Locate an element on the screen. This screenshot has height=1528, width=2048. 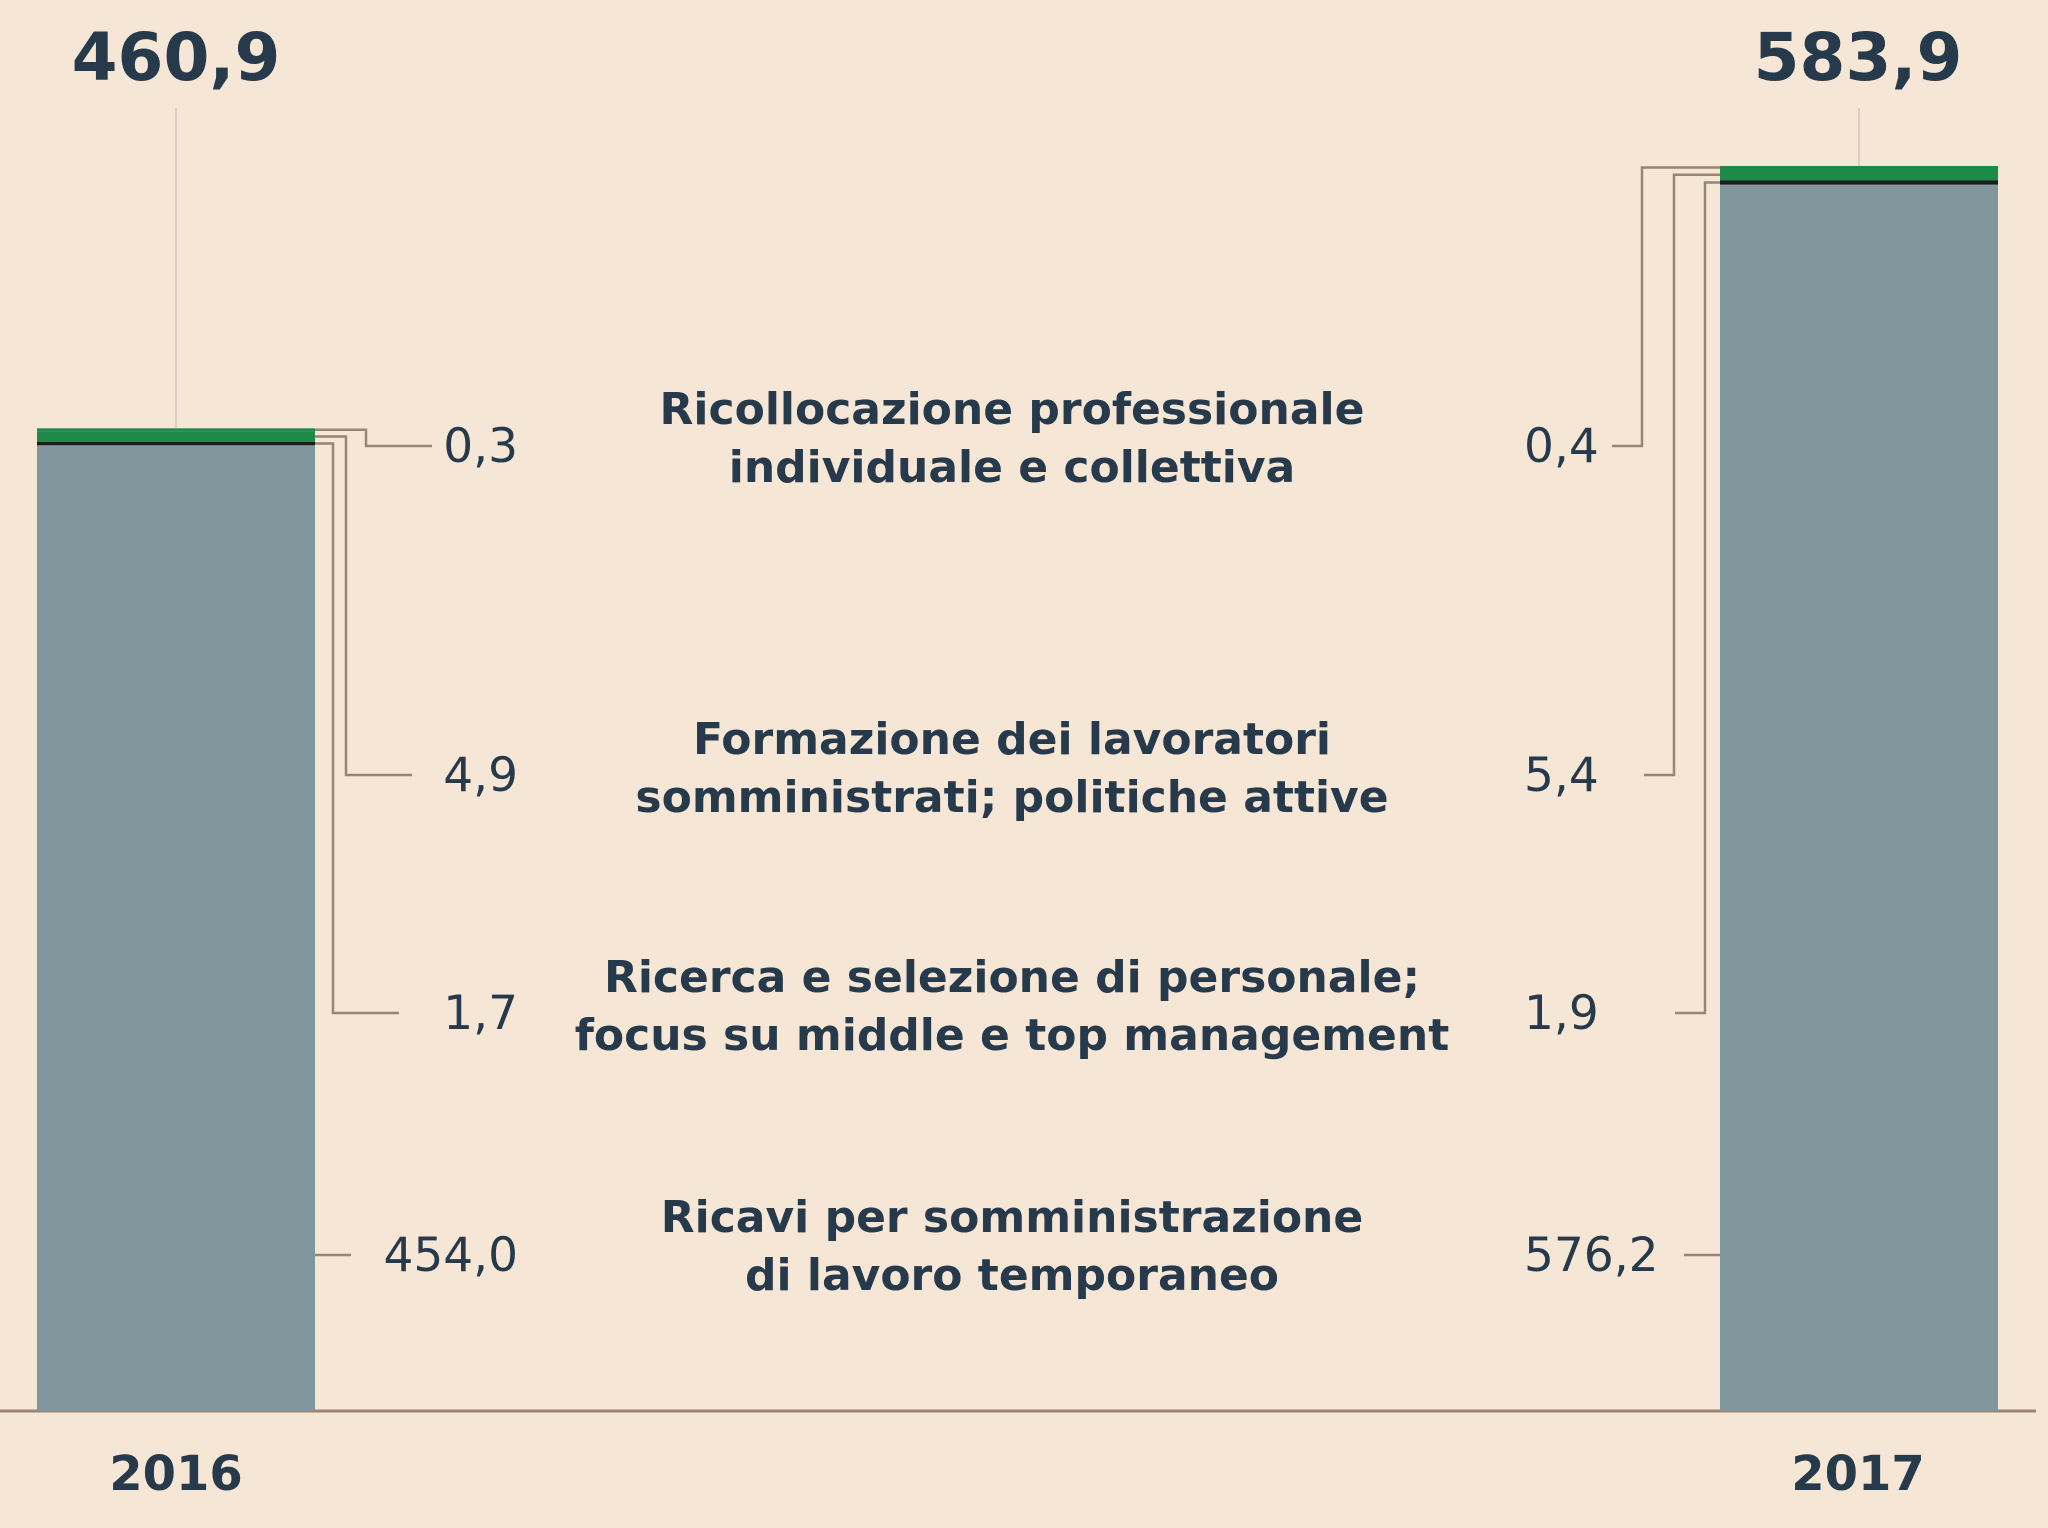
value-label-2016-s3: 0,3 is located at coordinates (480, 446).